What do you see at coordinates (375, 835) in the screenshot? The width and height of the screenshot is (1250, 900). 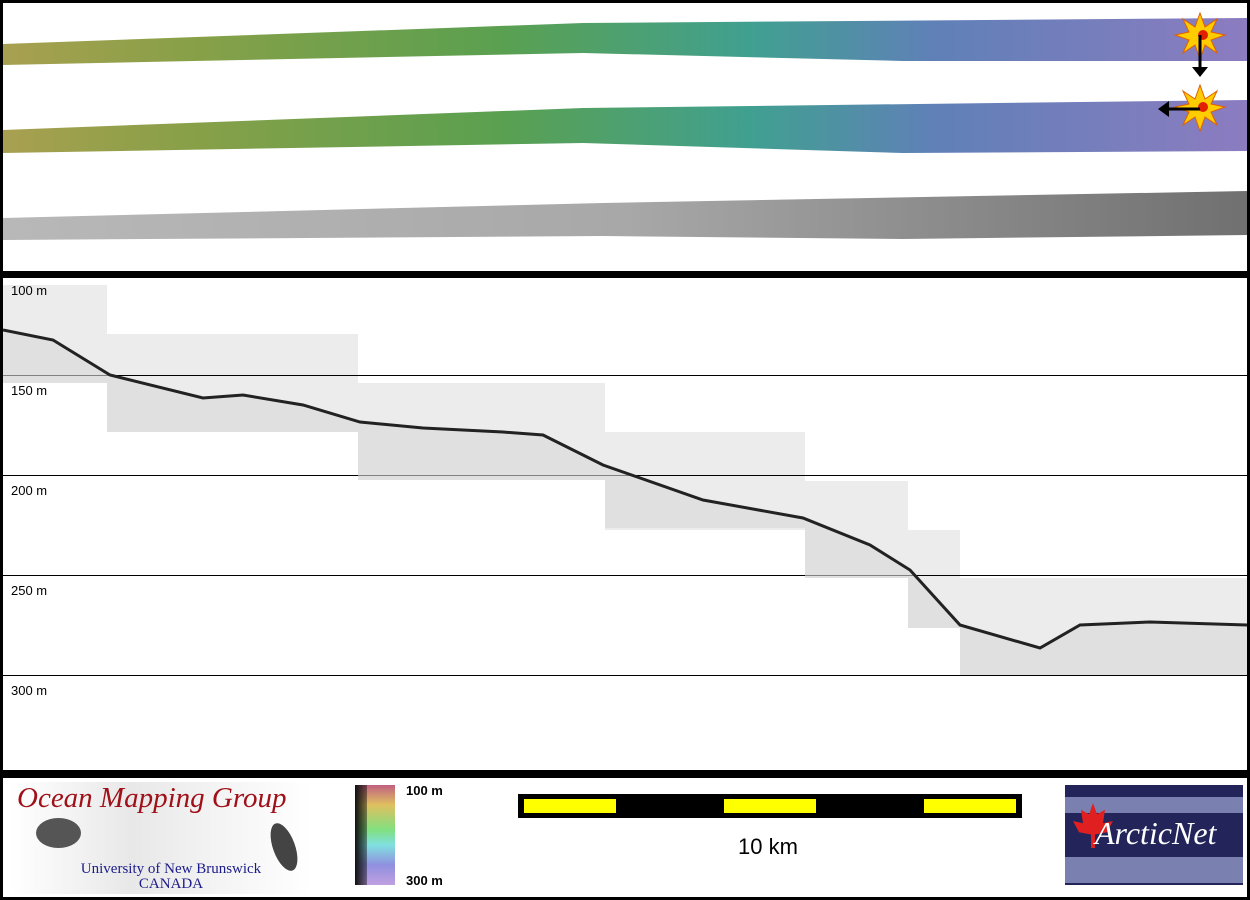 I see `depth-colorbar` at bounding box center [375, 835].